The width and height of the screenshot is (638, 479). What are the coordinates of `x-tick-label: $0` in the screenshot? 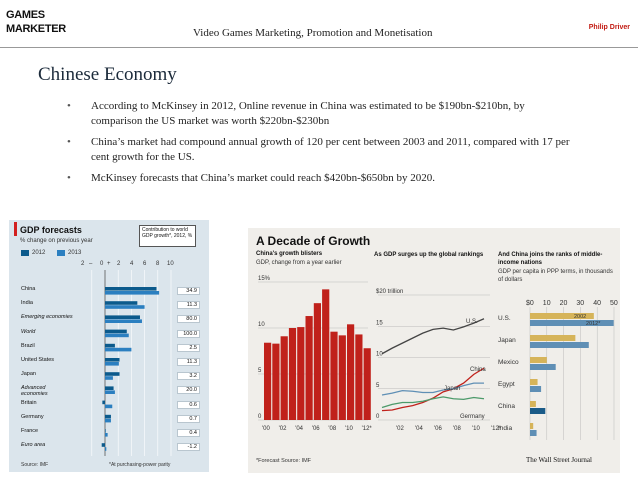 It's located at (530, 303).